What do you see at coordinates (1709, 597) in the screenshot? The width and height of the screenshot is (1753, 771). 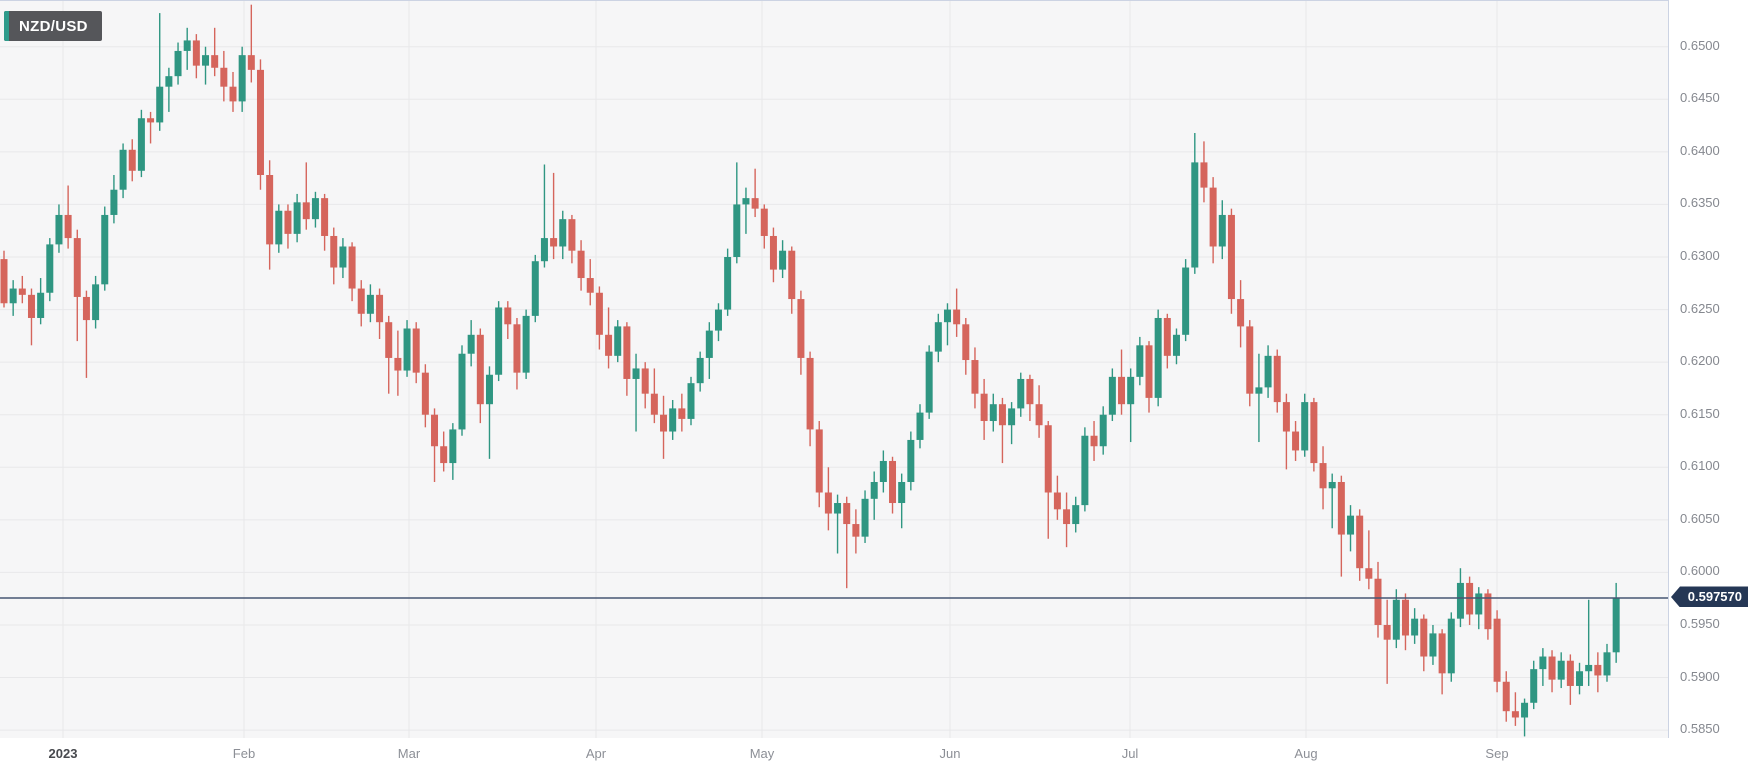 I see `current-price-tag: 0.597570` at bounding box center [1709, 597].